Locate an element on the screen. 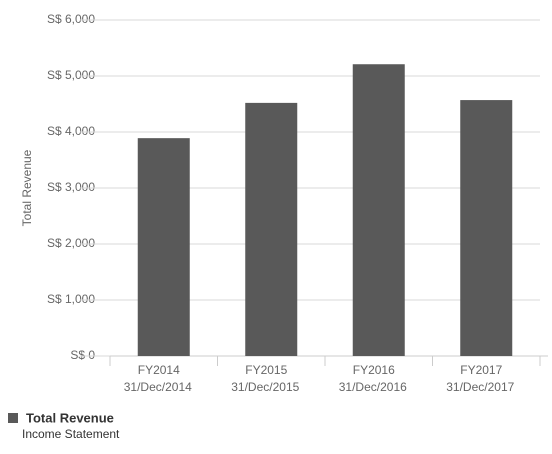  y-tick-label: S$ 0 is located at coordinates (82, 355).